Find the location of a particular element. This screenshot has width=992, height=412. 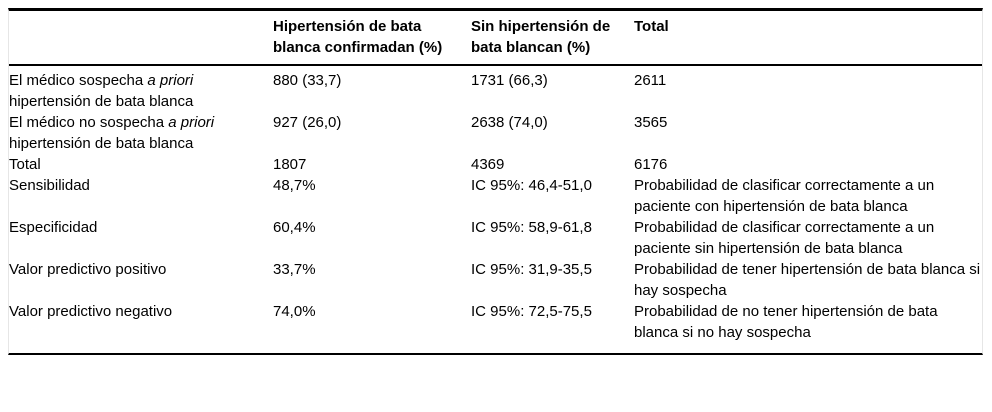

cell-total: 6176 is located at coordinates (651, 164).